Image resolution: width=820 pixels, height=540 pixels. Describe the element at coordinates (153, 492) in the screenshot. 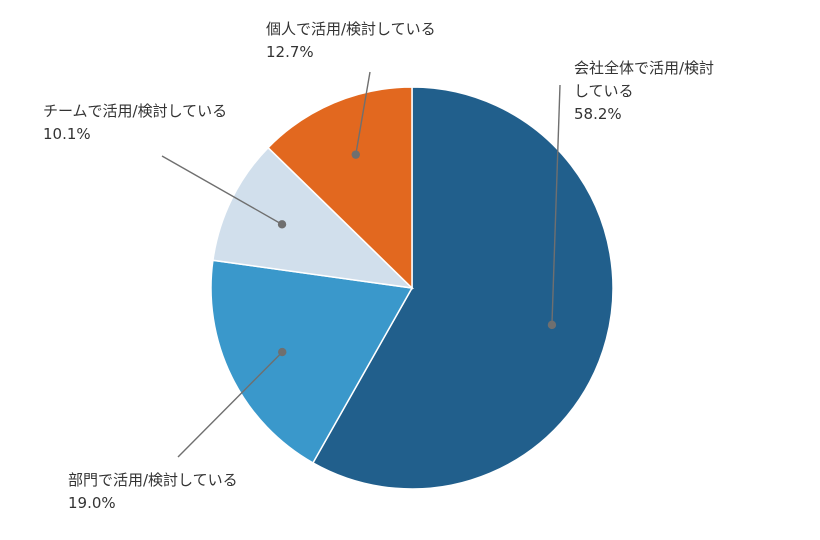

I see `slice-label-department: 部門で活用/検討している 19.0%` at that location.